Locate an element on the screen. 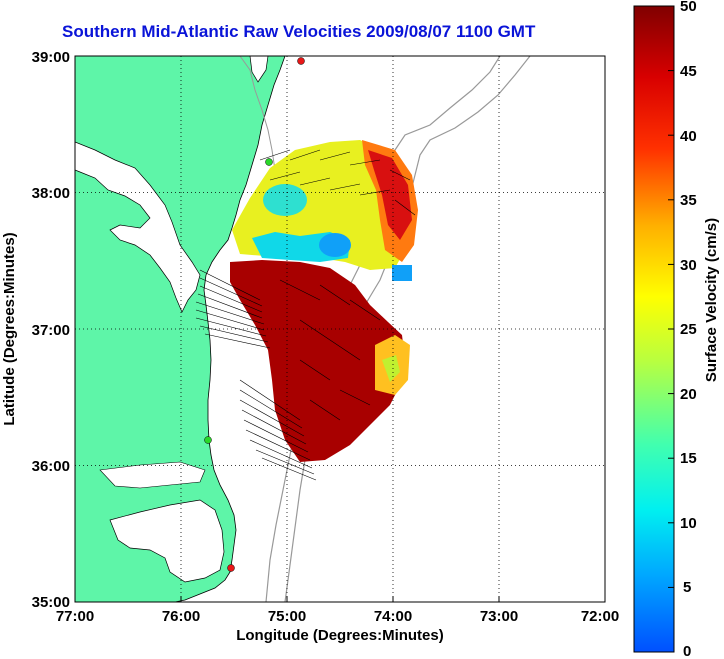 The width and height of the screenshot is (724, 659). colorbar-tick-label: 15 is located at coordinates (688, 458).